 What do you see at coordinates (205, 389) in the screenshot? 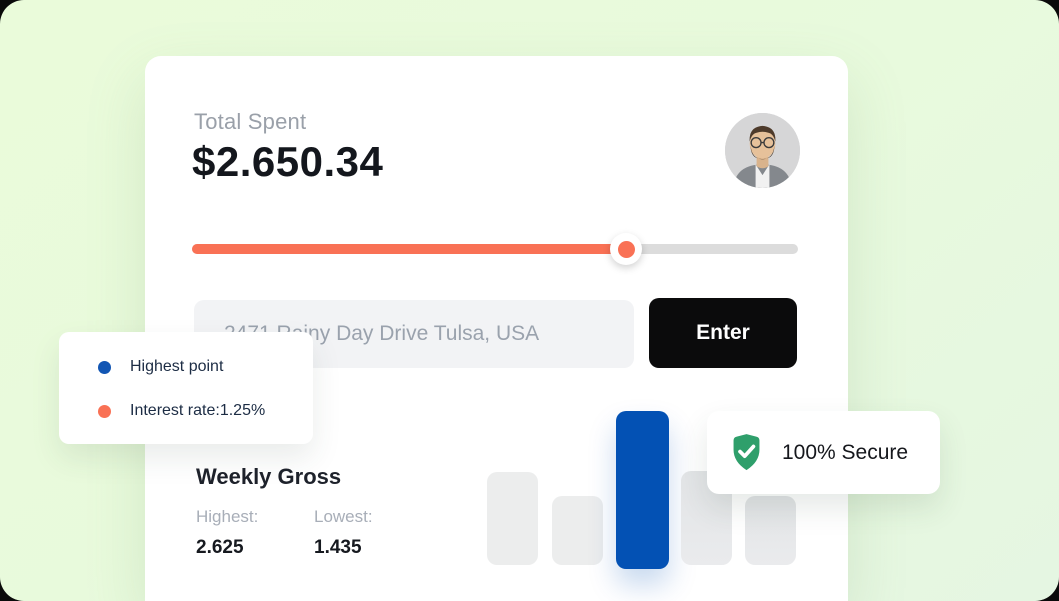
I see `legend-list: Highest point Interest rate:1.25%` at bounding box center [205, 389].